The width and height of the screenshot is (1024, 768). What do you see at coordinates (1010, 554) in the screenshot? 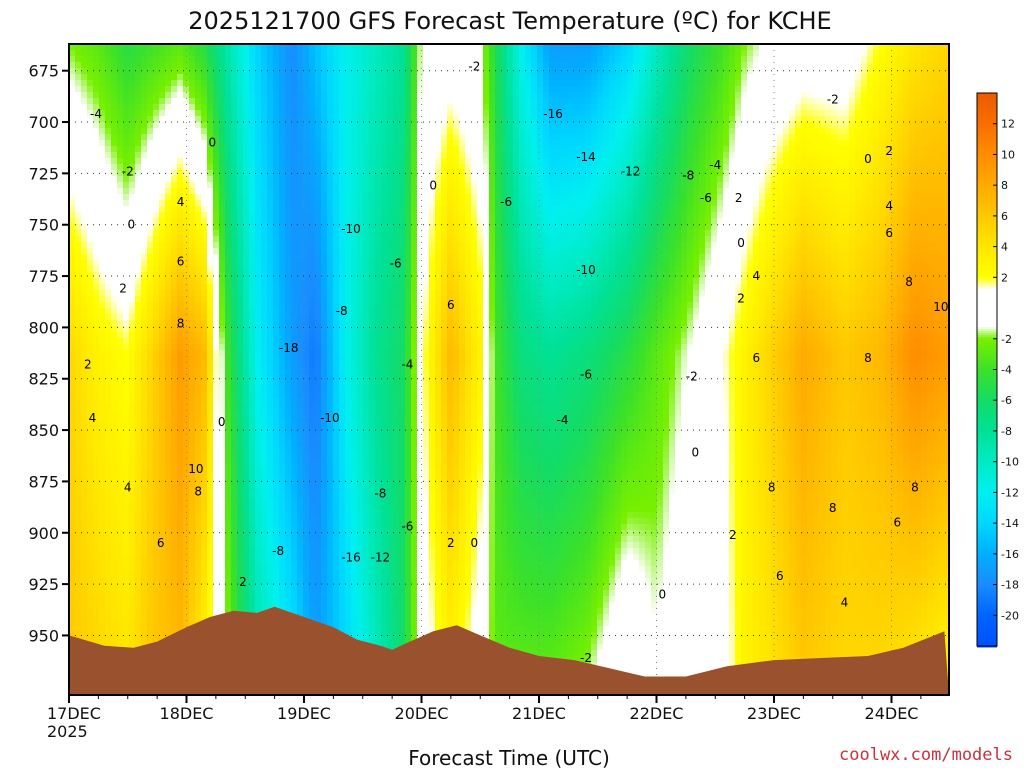
I see `colorbar-label: -16` at bounding box center [1010, 554].